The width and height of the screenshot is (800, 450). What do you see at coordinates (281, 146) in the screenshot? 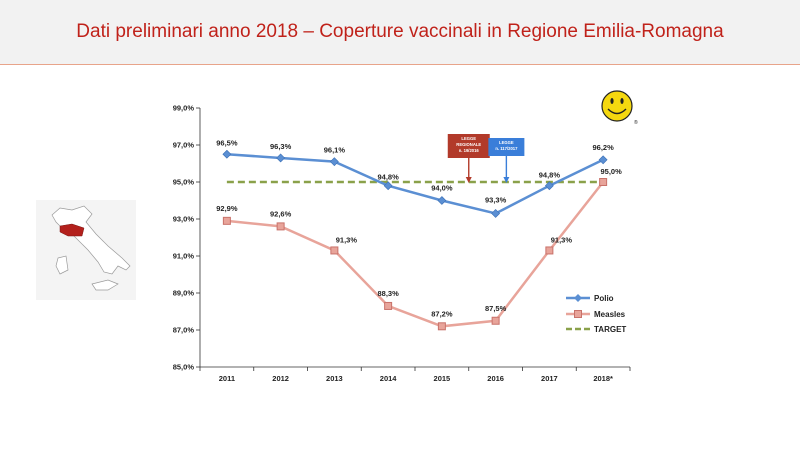
I see `polio-data-label: 96,3%` at bounding box center [281, 146].